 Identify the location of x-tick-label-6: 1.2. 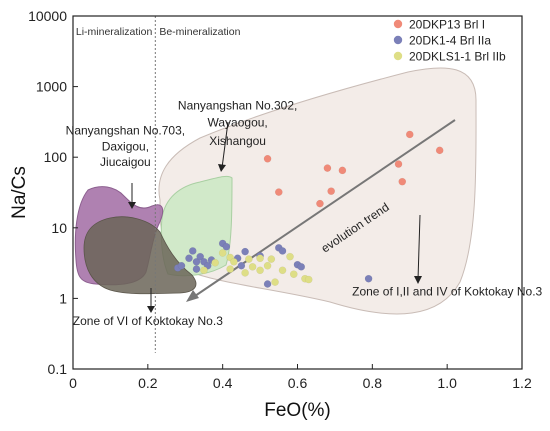
(522, 383).